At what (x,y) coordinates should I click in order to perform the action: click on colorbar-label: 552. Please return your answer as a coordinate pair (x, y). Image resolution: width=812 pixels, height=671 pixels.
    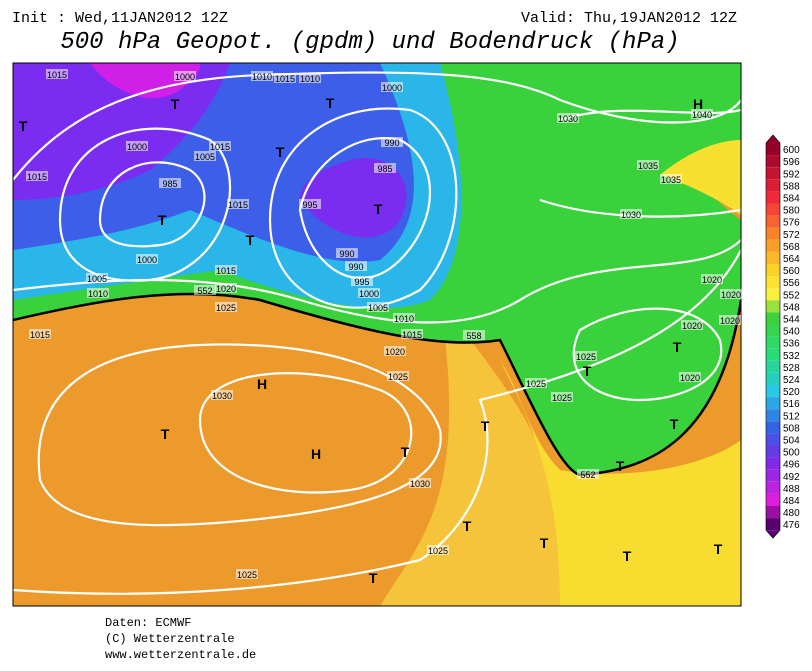
    Looking at the image, I should click on (791, 295).